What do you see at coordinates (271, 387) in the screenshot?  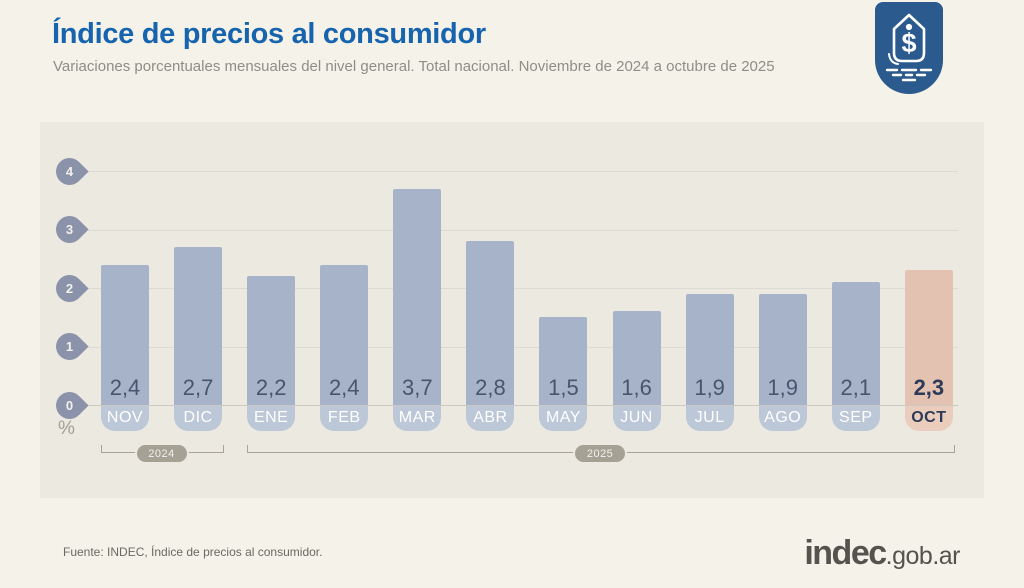 I see `bar-value-label: 2,2` at bounding box center [271, 387].